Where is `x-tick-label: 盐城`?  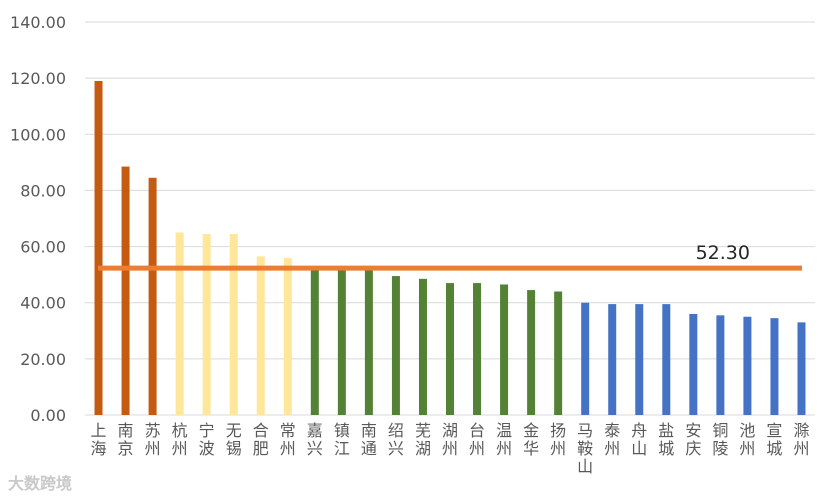
x-tick-label: 盐城 is located at coordinates (666, 439).